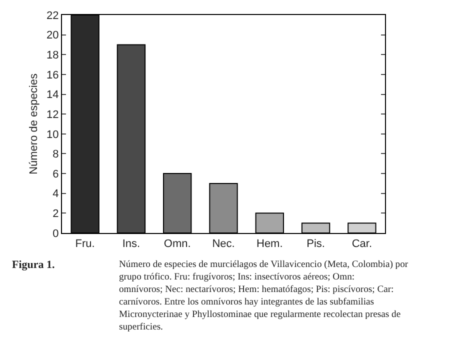 The width and height of the screenshot is (450, 338). What do you see at coordinates (34, 123) in the screenshot?
I see `y-axis-title: Número de especies` at bounding box center [34, 123].